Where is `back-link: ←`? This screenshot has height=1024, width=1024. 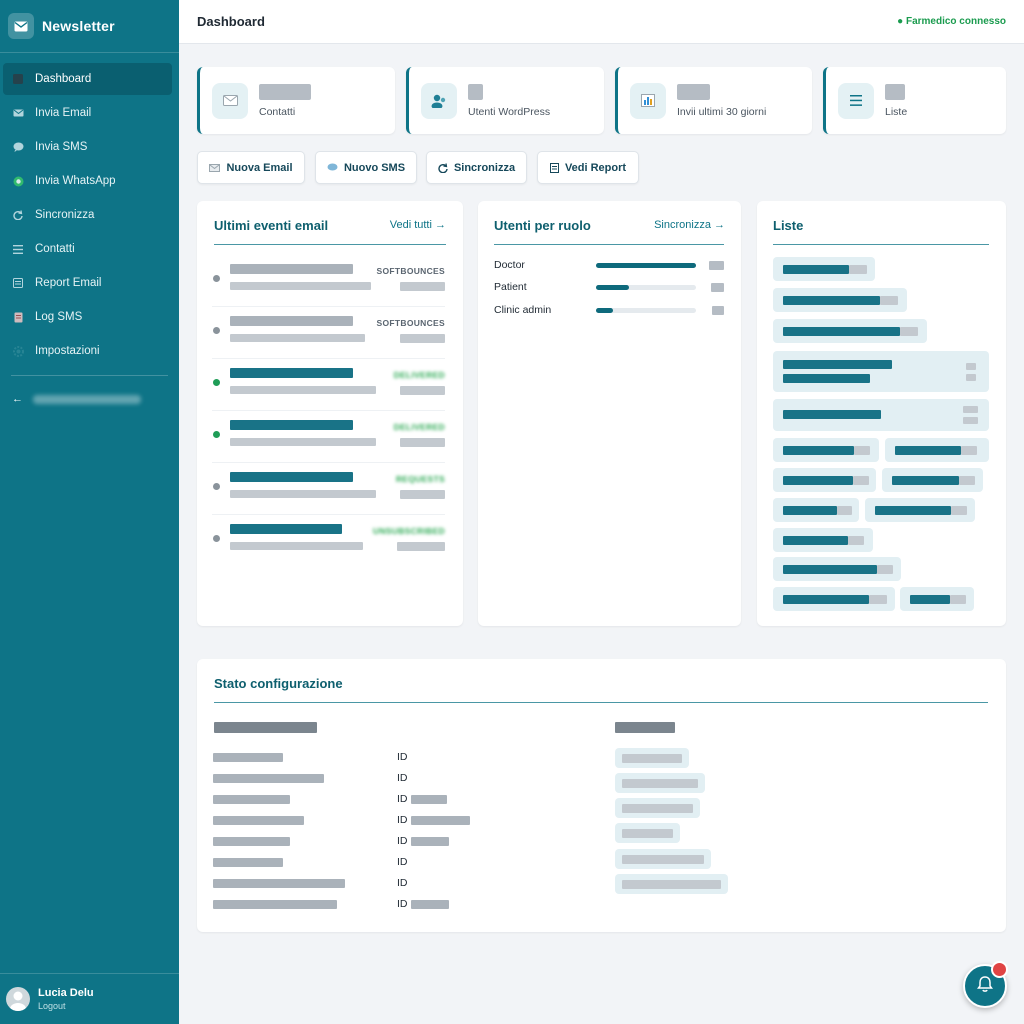
back-link: ← is located at coordinates (89, 399).